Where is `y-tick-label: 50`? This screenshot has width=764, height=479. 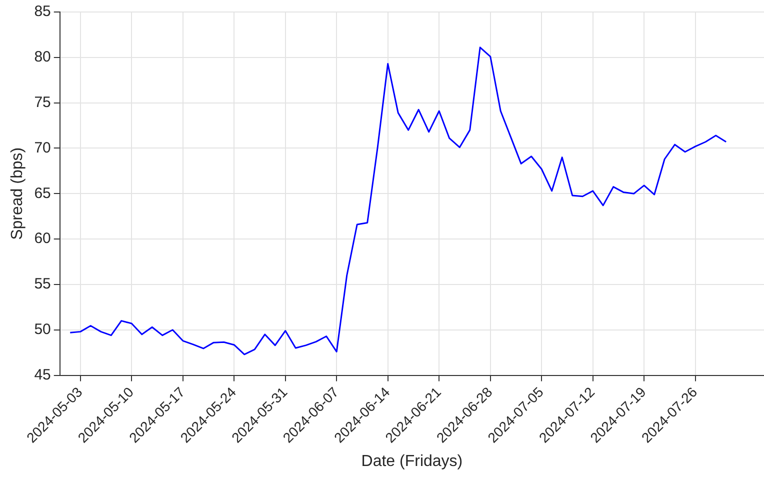 y-tick-label: 50 is located at coordinates (42, 329).